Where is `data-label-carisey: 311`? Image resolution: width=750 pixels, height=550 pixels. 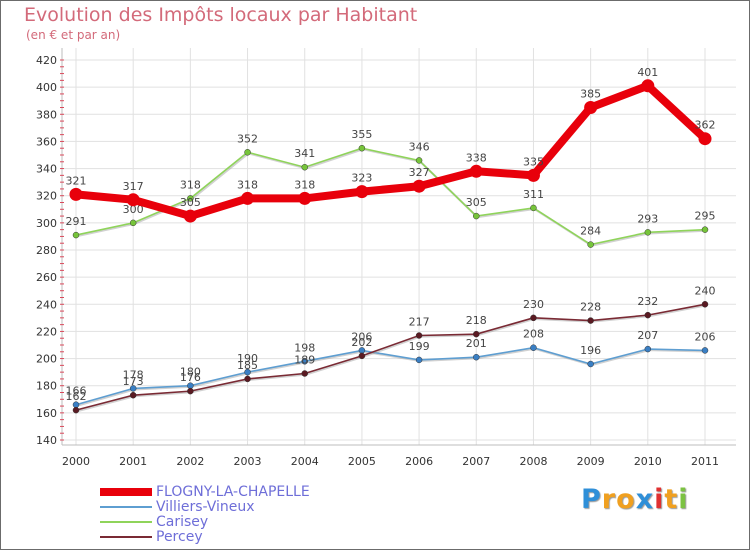 data-label-carisey: 311 is located at coordinates (533, 194).